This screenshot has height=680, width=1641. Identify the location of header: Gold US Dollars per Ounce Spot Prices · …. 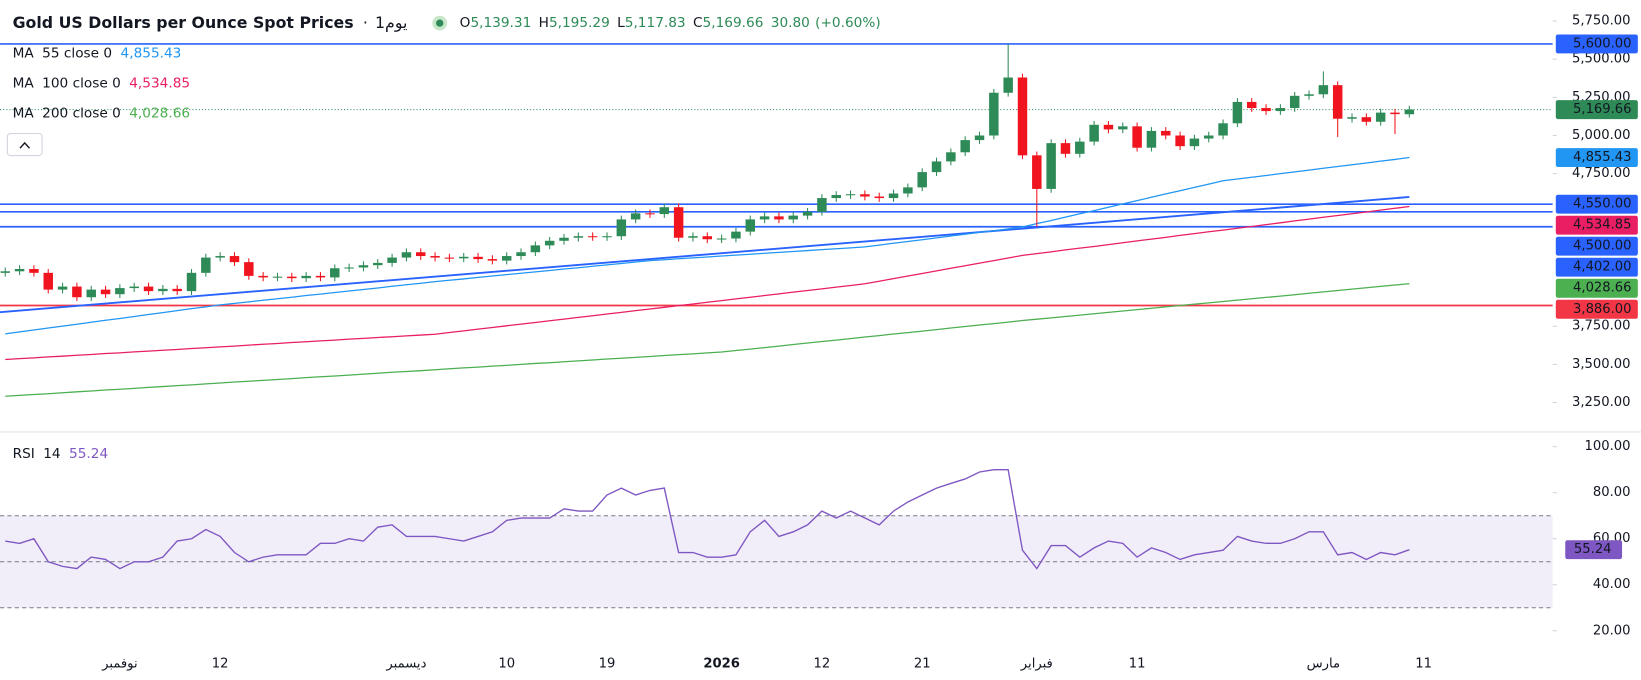
(210, 23).